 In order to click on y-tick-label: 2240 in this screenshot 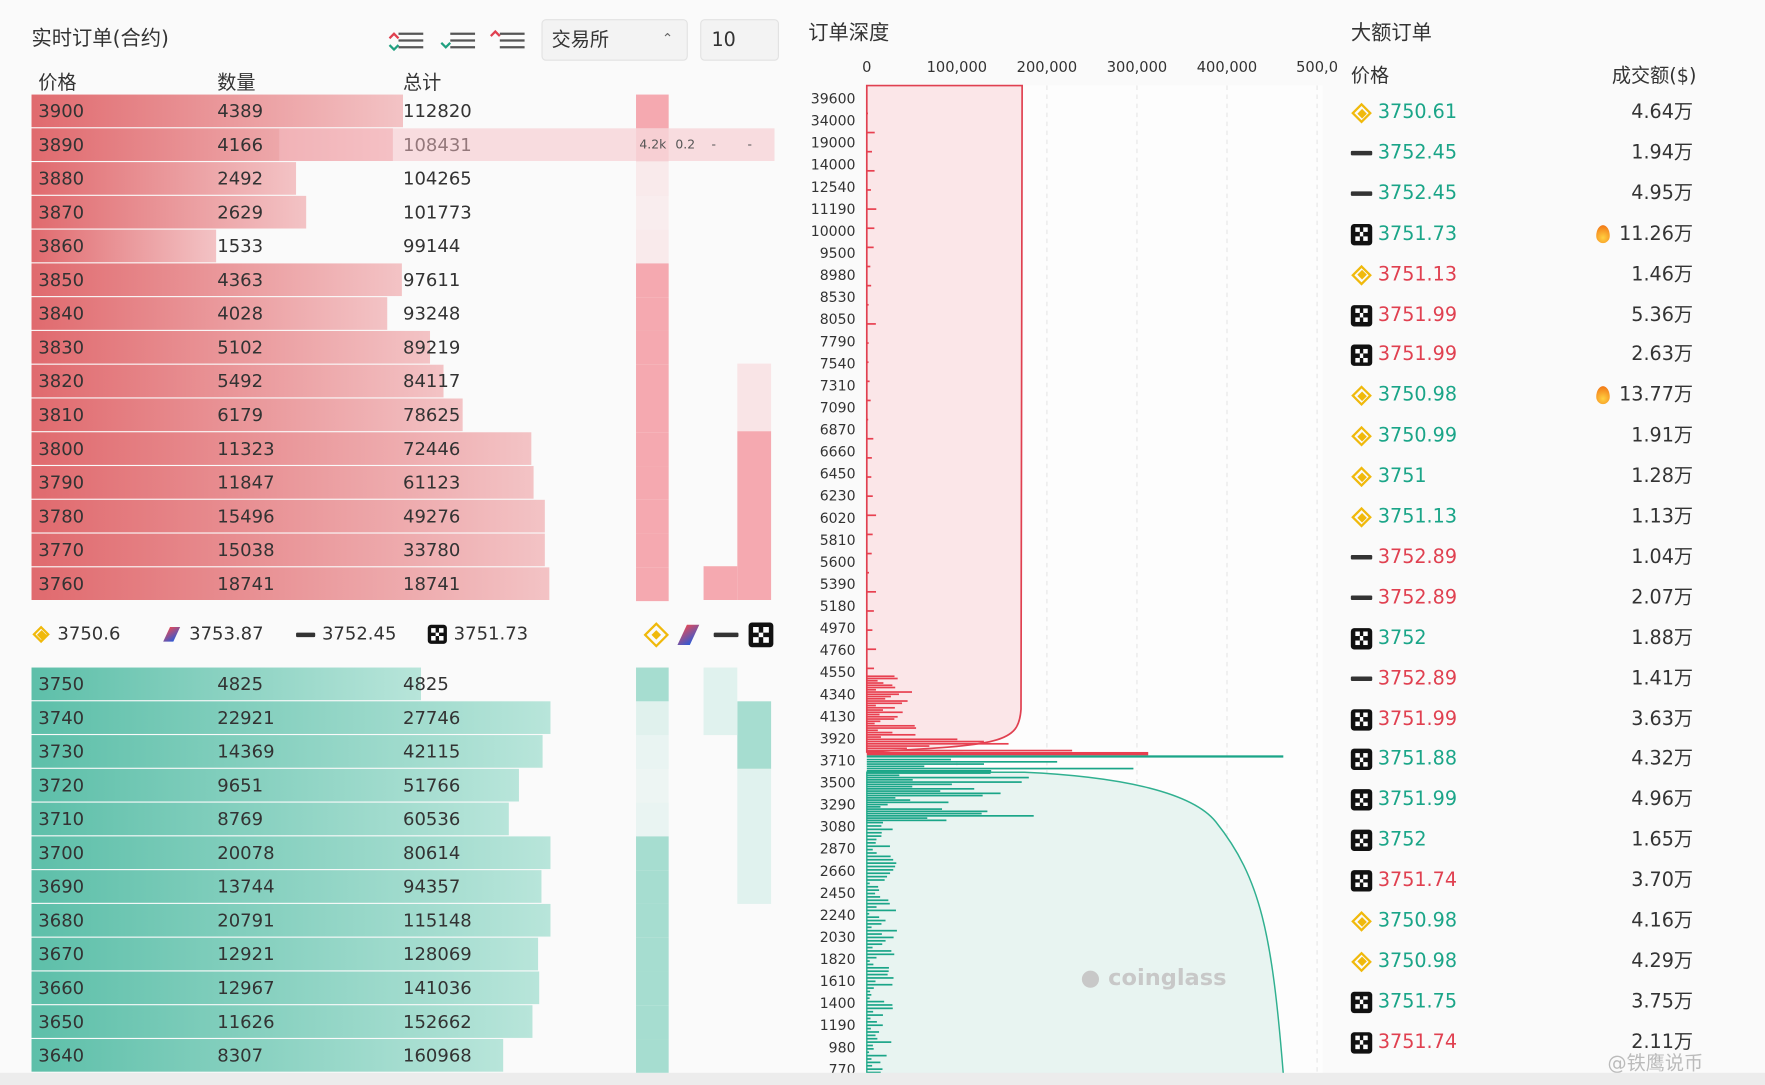, I will do `click(838, 916)`.